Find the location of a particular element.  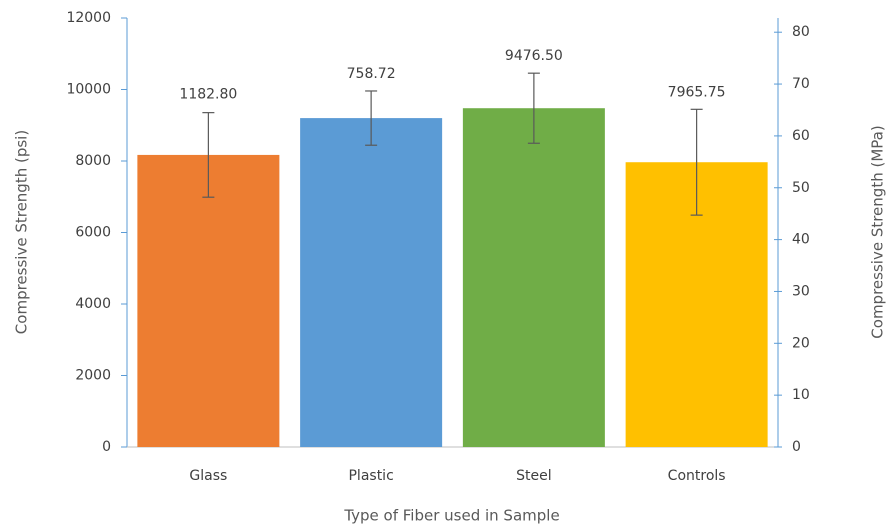

y2-tick-label: 40 is located at coordinates (801, 240).